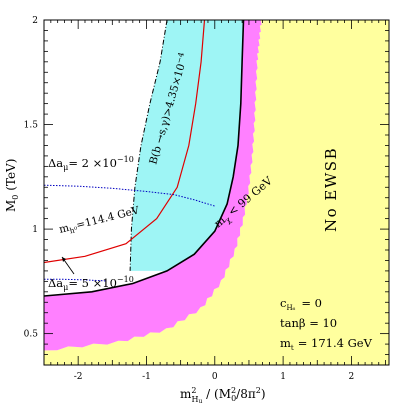 The height and width of the screenshot is (409, 409). Describe the element at coordinates (65, 167) in the screenshot. I see `g2a-label-sub: μ` at that location.